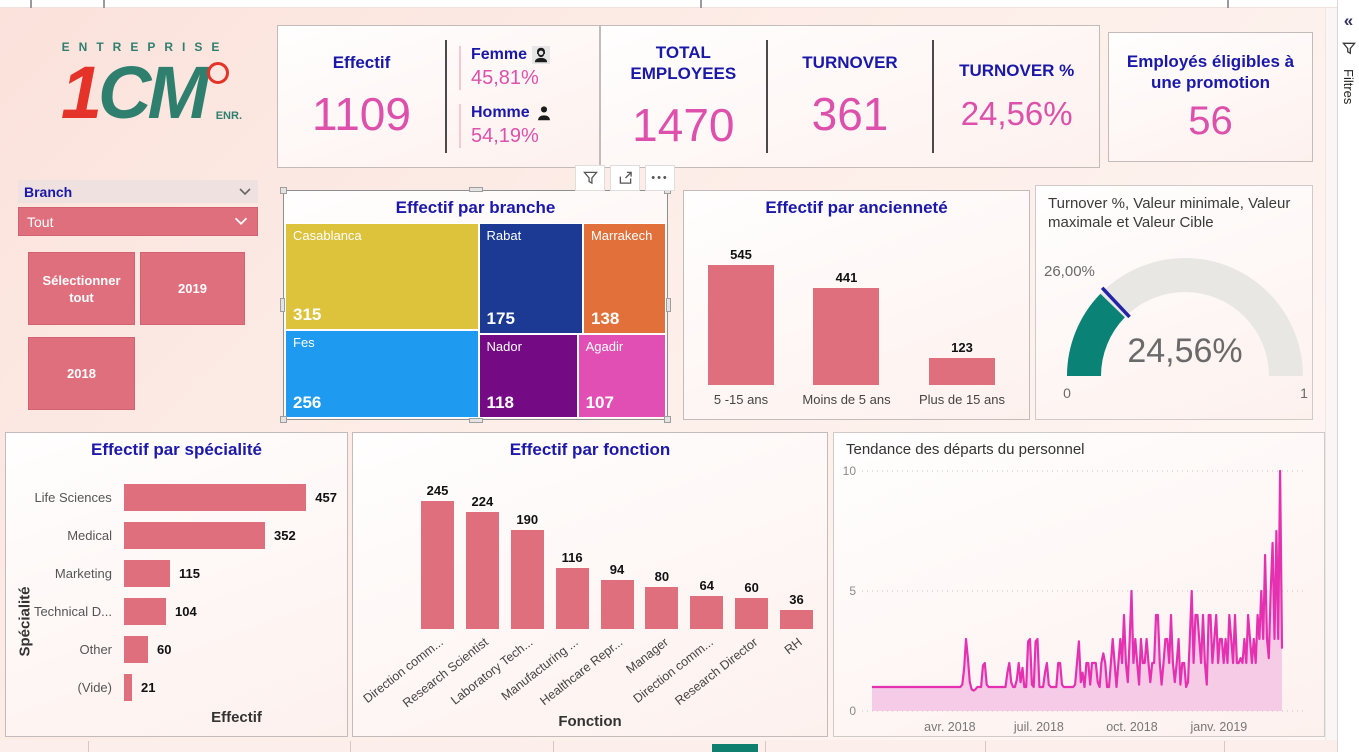  What do you see at coordinates (961, 399) in the screenshot?
I see `category-label: Plus de 15 ans` at bounding box center [961, 399].